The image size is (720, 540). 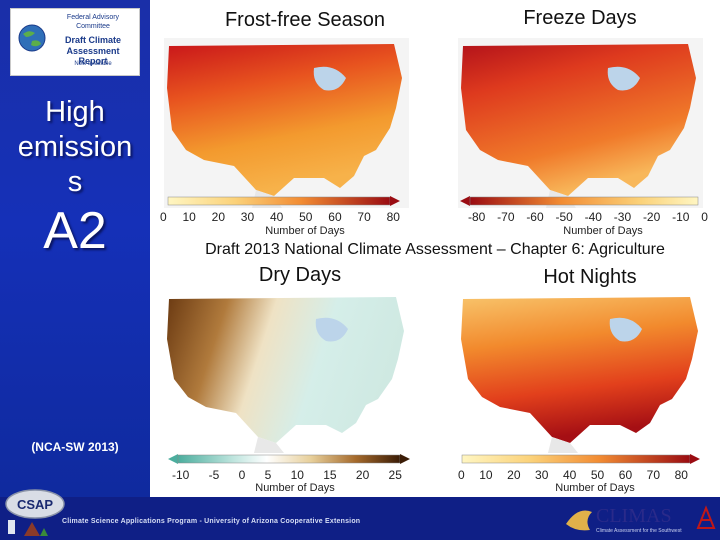 I want to click on frost-free-legend-ticks: 0 10 20 30 40 50 60 70 80, so click(x=280, y=217).